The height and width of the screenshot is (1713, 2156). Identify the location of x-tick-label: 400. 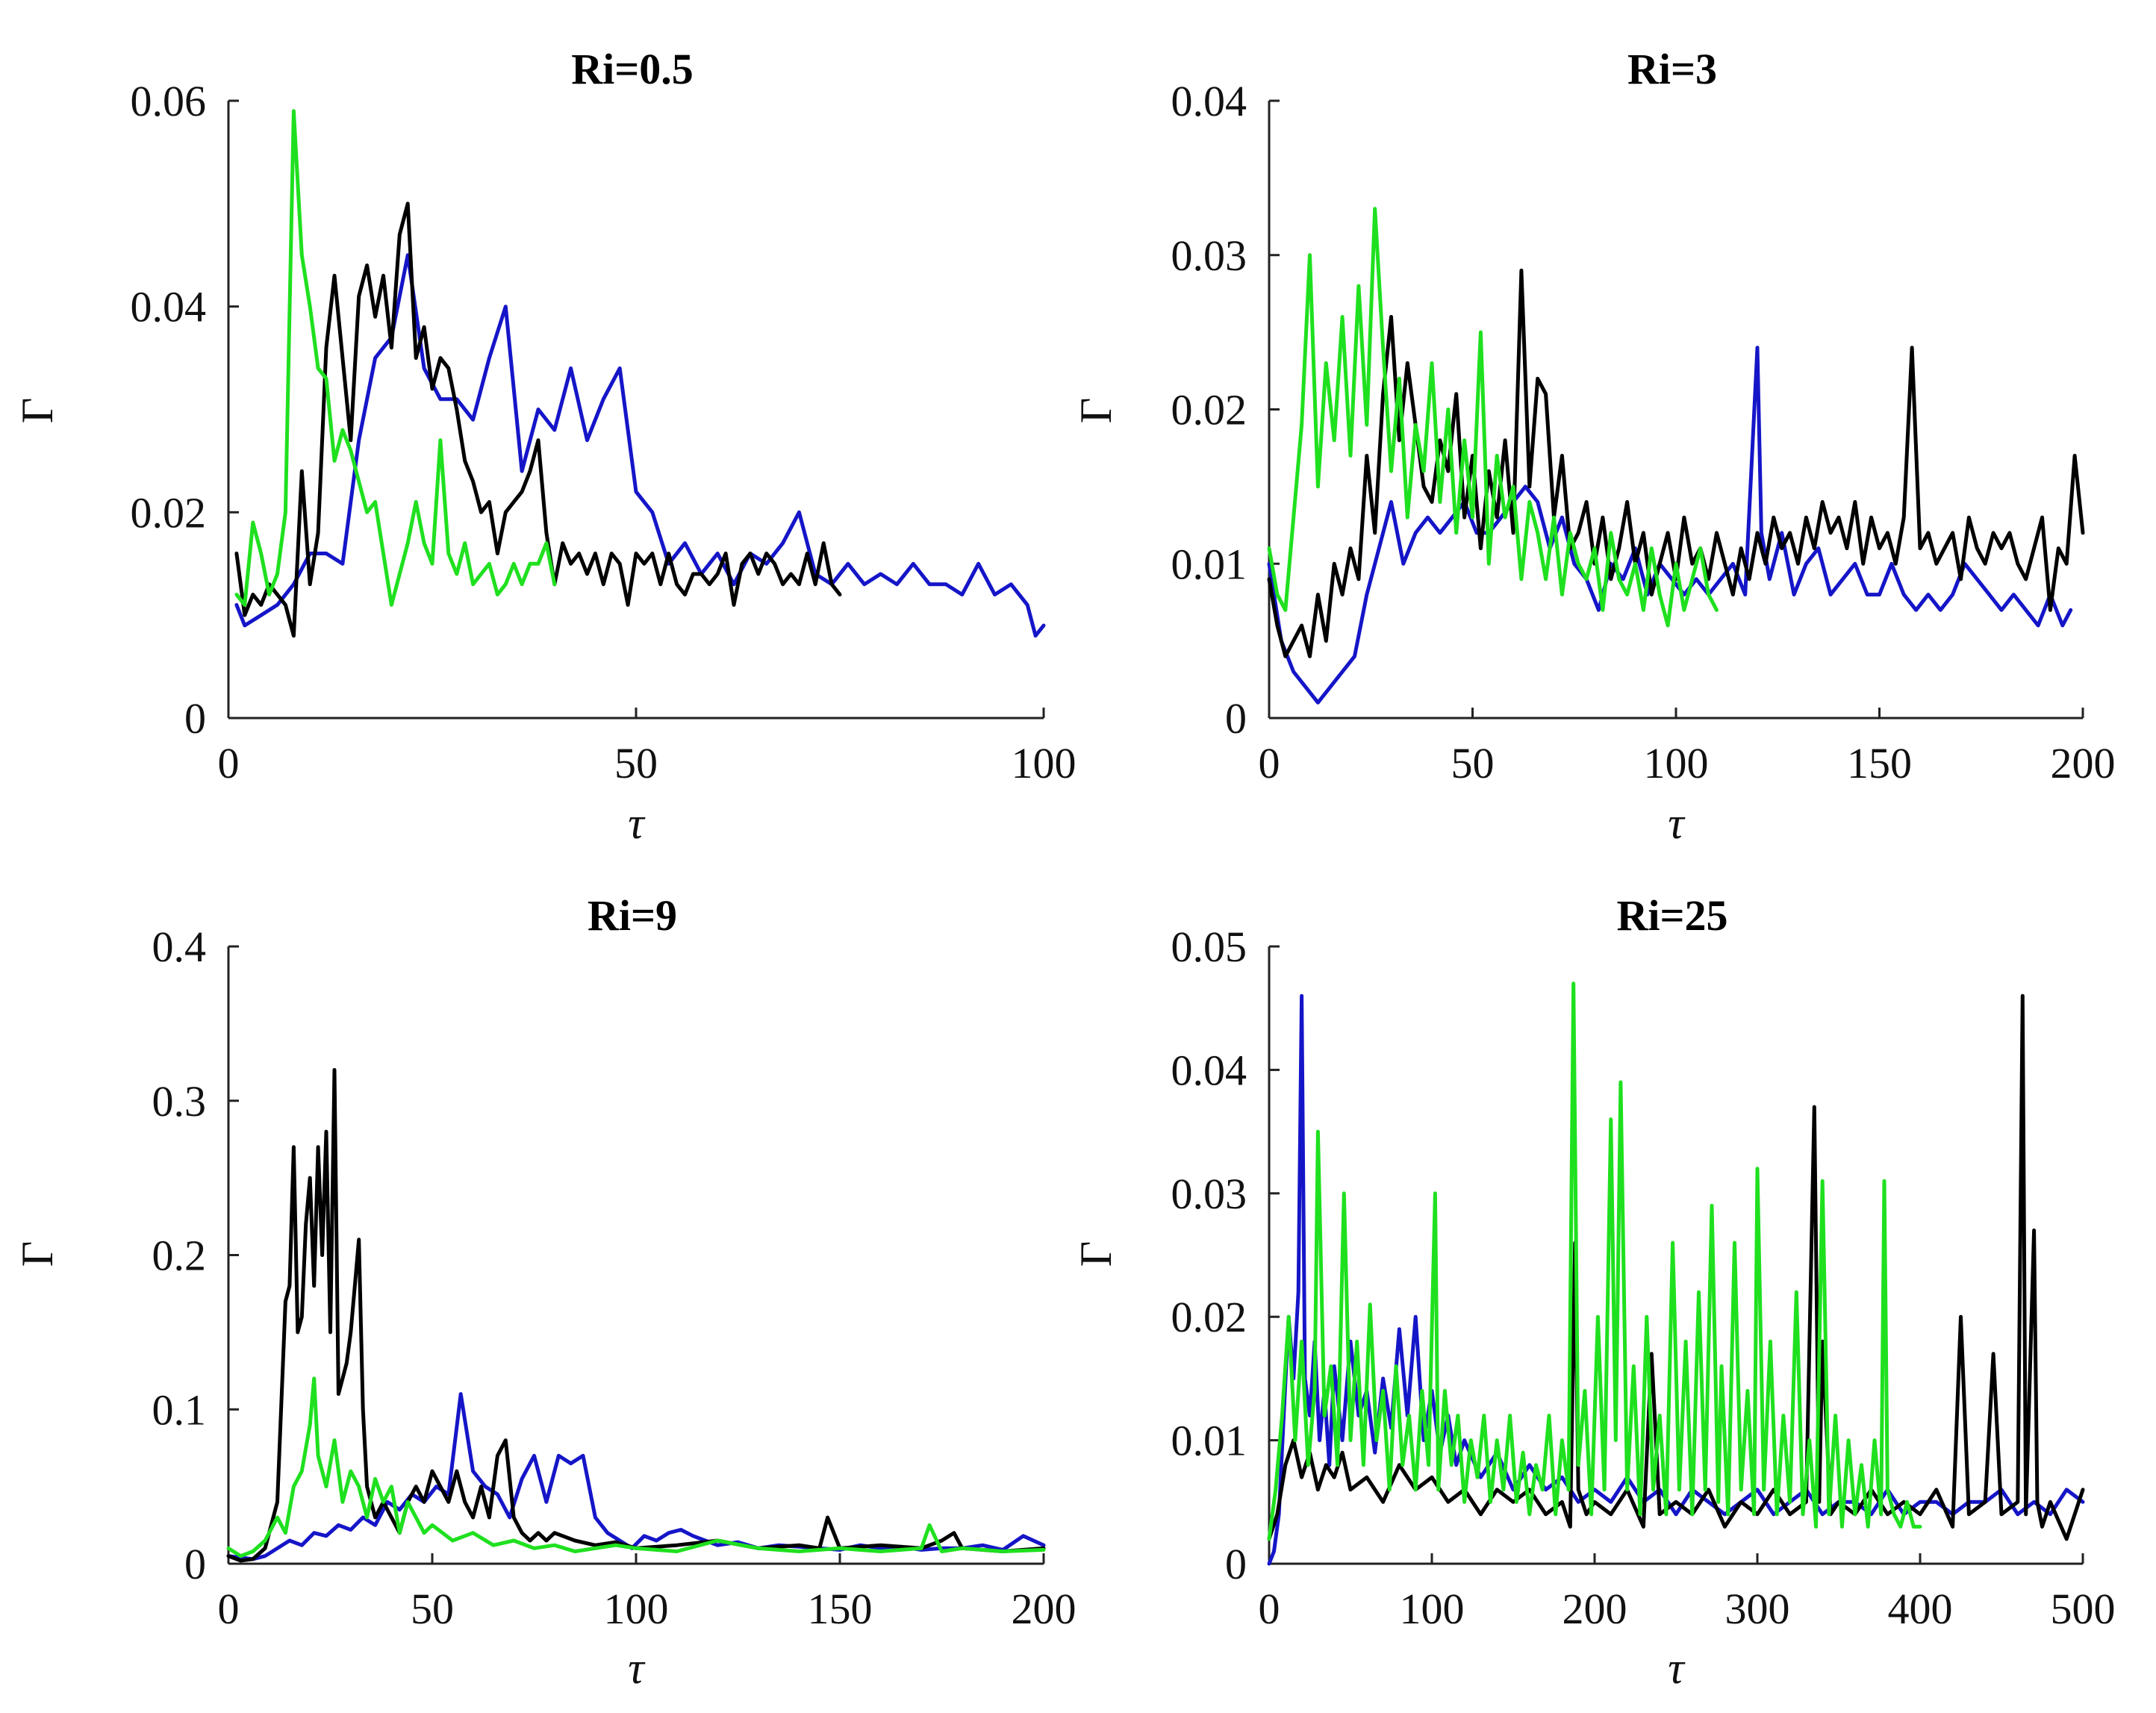
(1920, 1609).